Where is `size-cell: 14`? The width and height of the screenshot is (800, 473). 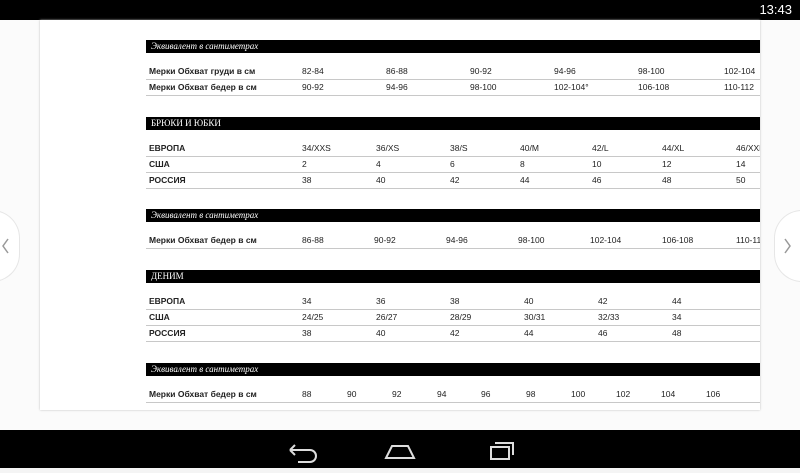
size-cell: 14 is located at coordinates (741, 164).